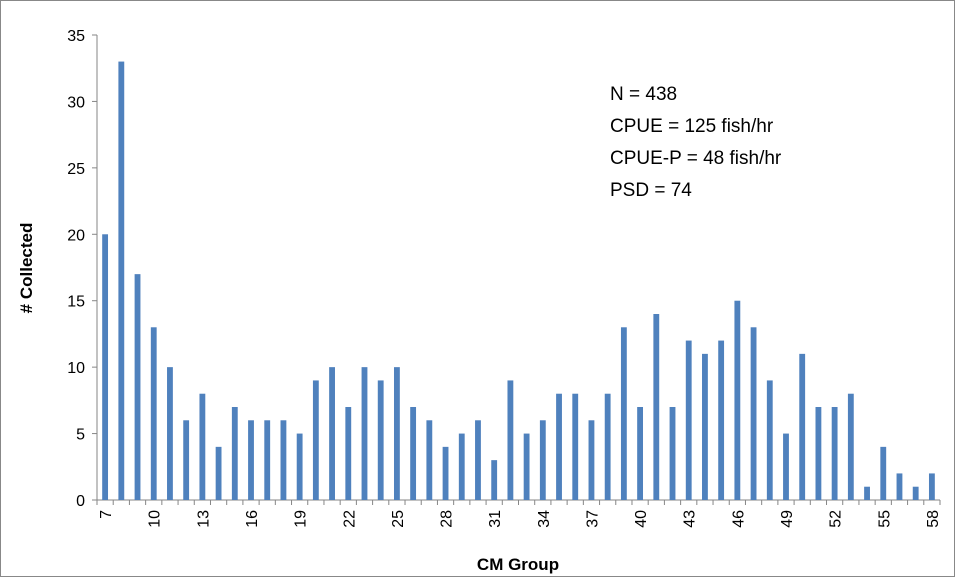 The image size is (956, 583). Describe the element at coordinates (495, 519) in the screenshot. I see `x-tick-label: 31` at that location.